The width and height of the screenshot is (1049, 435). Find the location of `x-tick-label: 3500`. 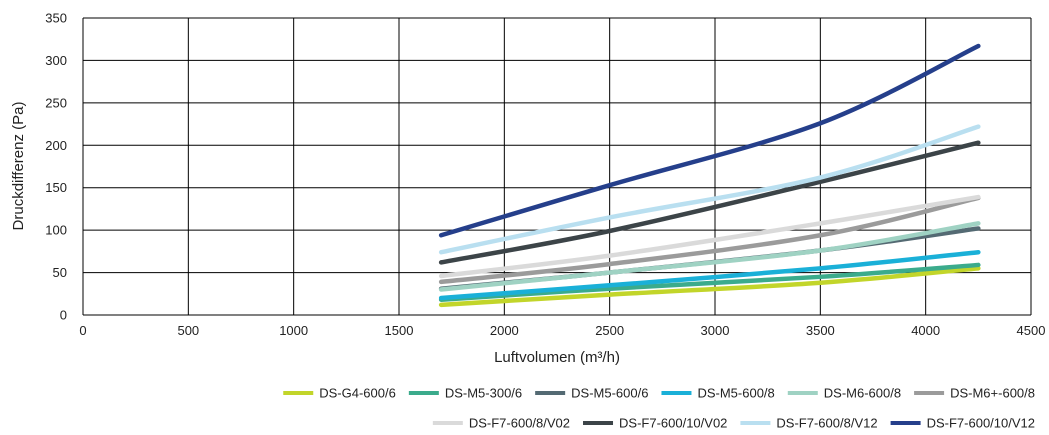

x-tick-label: 3500 is located at coordinates (820, 330).